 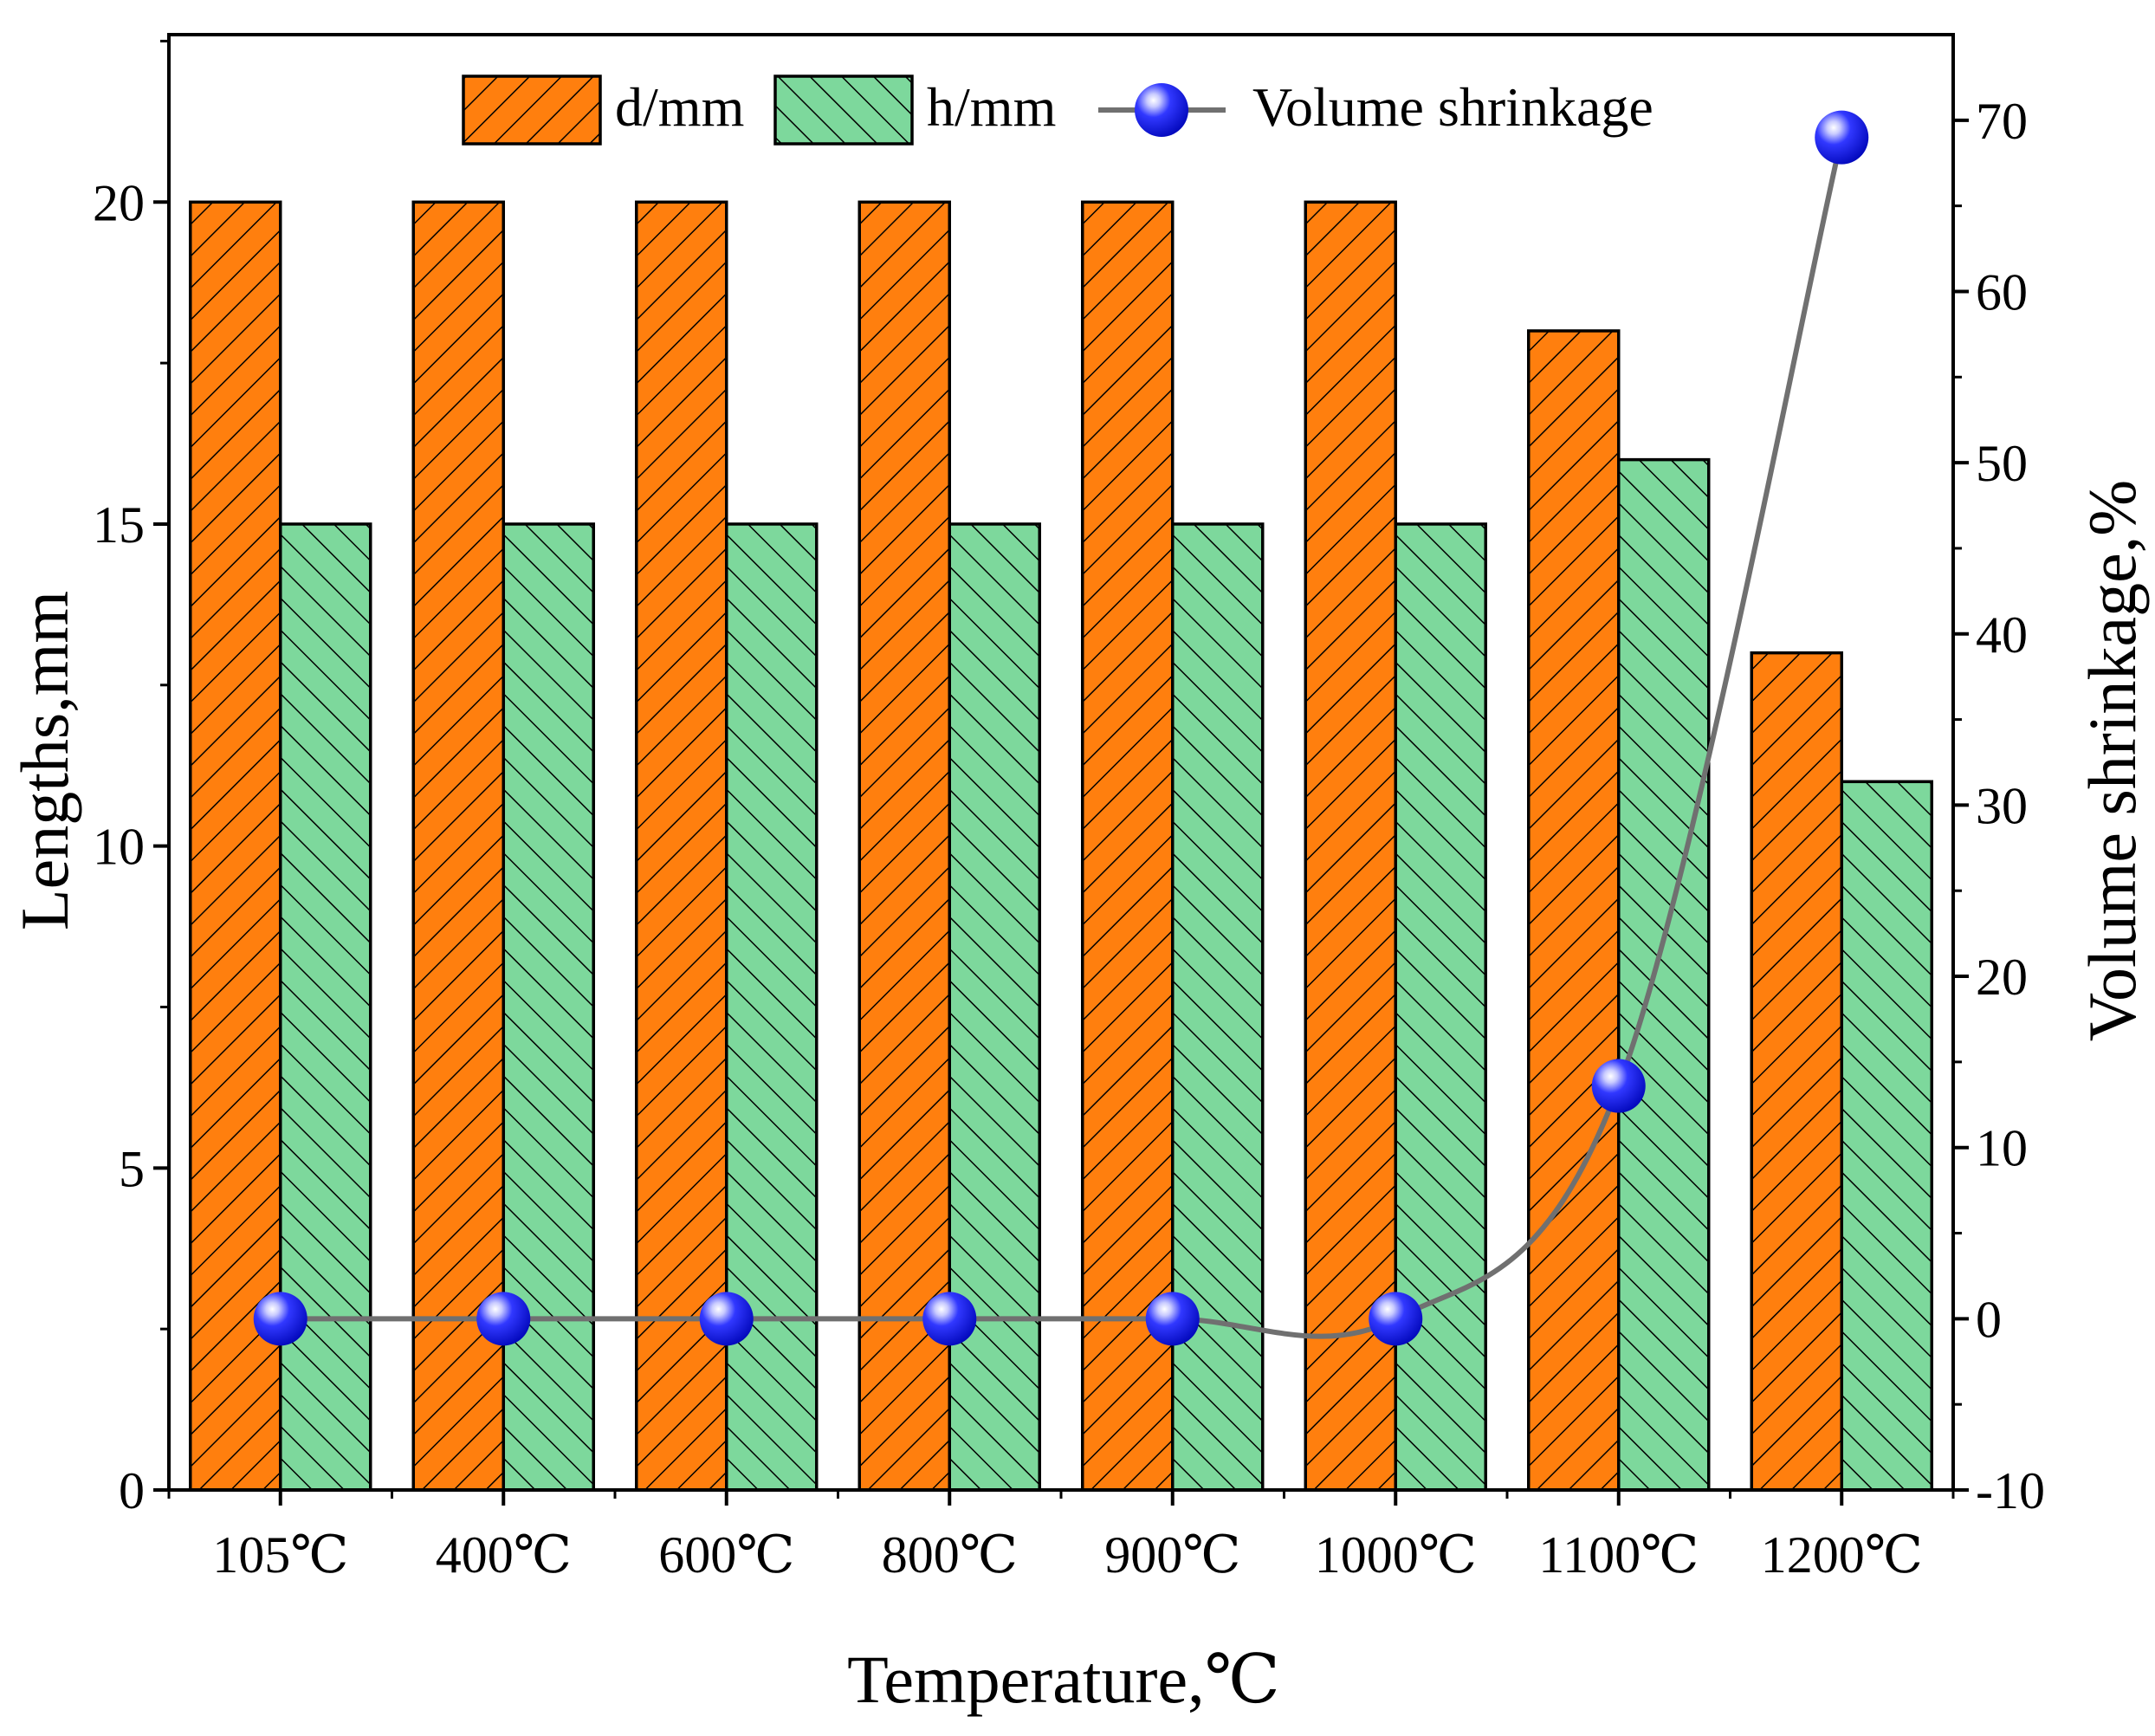 I want to click on y-tick-label-10: 10, so click(x=119, y=848).